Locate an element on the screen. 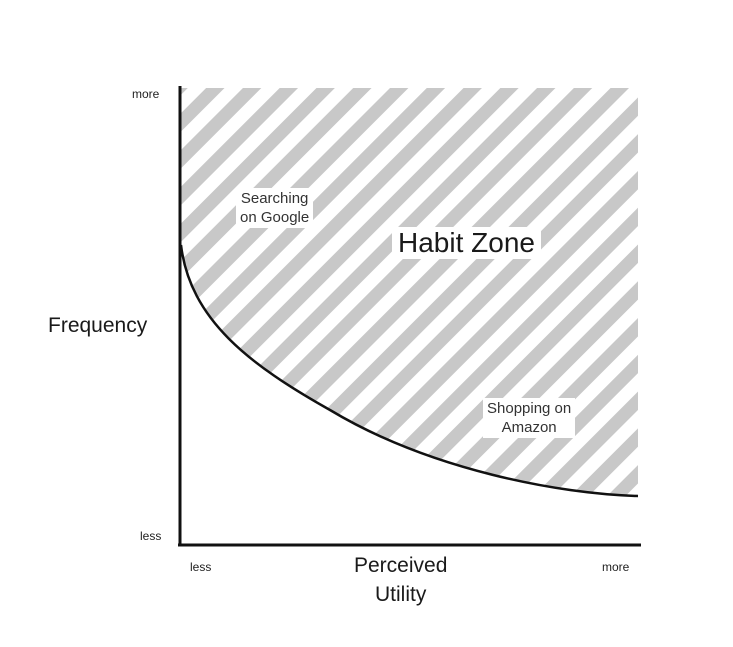  y-axis-title: Frequency is located at coordinates (98, 325).